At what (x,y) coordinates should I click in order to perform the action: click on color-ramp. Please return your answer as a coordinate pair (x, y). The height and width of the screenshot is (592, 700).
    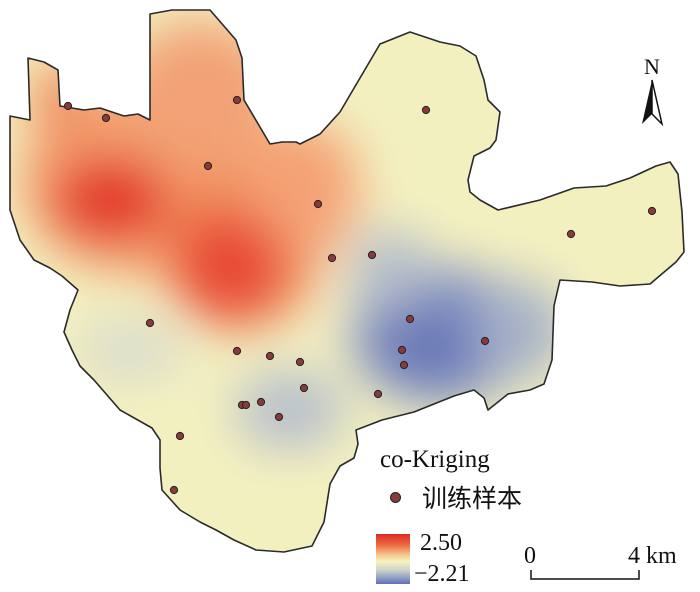
    Looking at the image, I should click on (393, 559).